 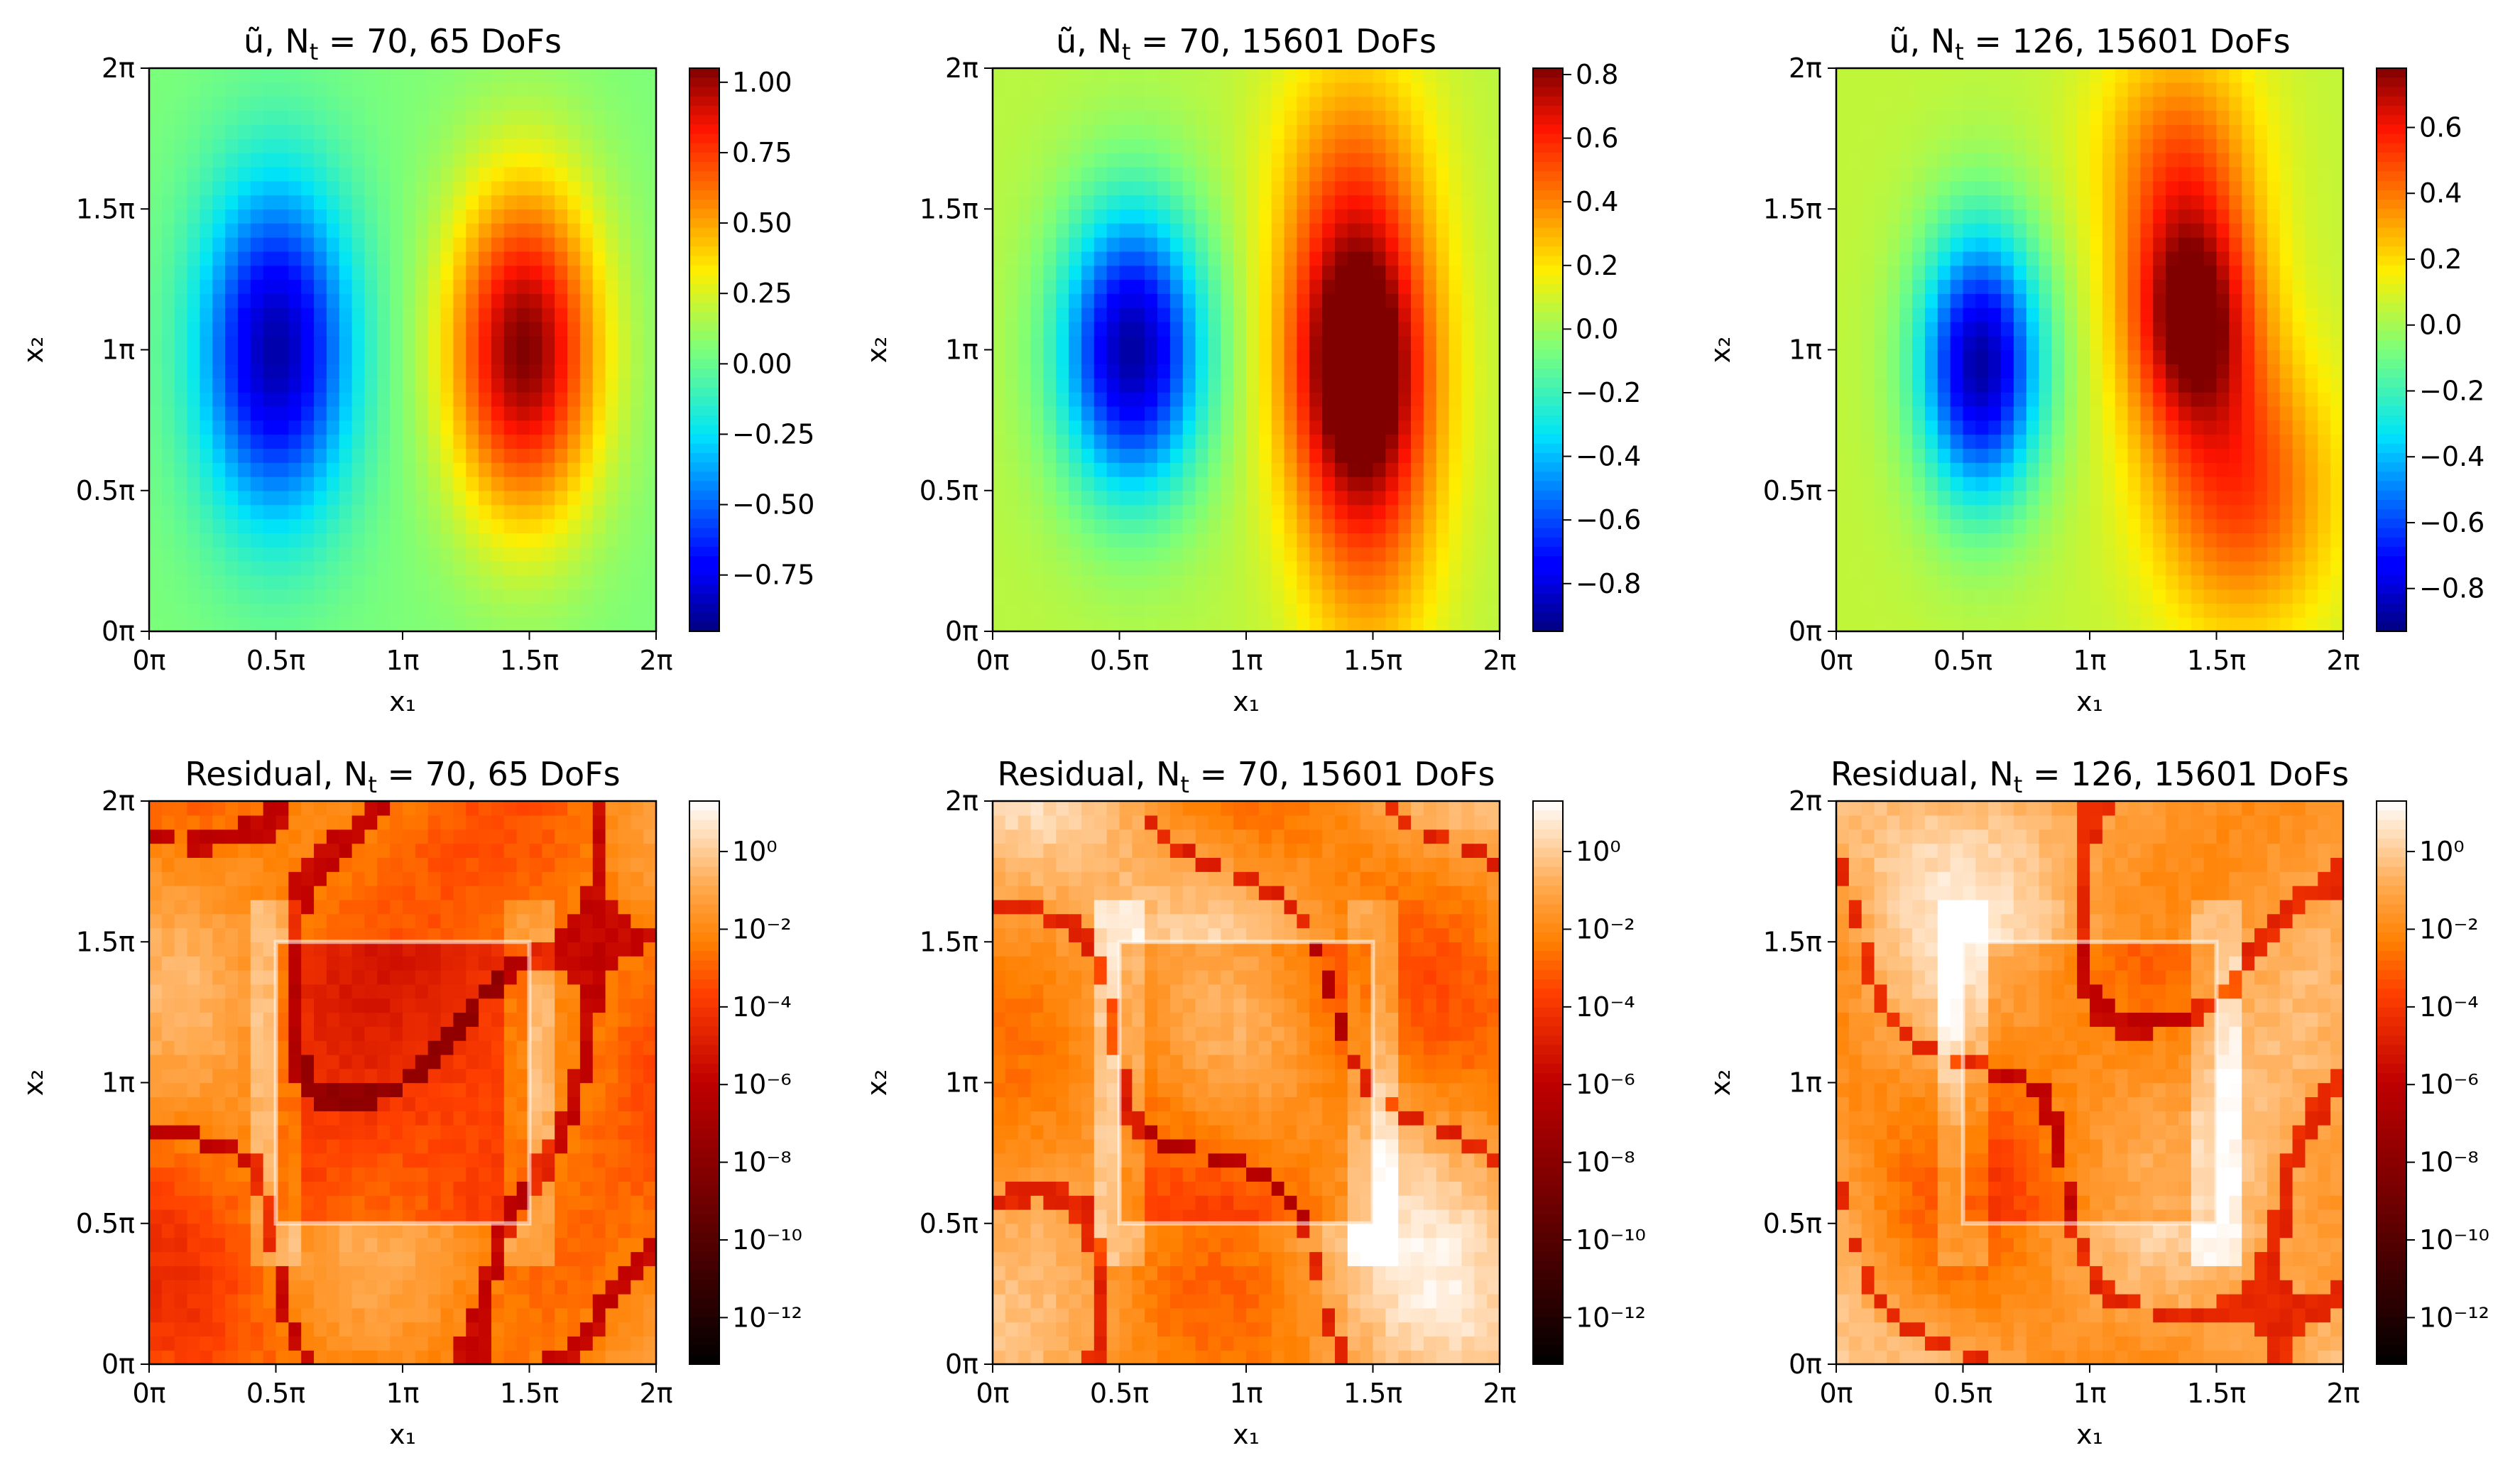 What do you see at coordinates (403, 660) in the screenshot?
I see `x-tick-label: 1π` at bounding box center [403, 660].